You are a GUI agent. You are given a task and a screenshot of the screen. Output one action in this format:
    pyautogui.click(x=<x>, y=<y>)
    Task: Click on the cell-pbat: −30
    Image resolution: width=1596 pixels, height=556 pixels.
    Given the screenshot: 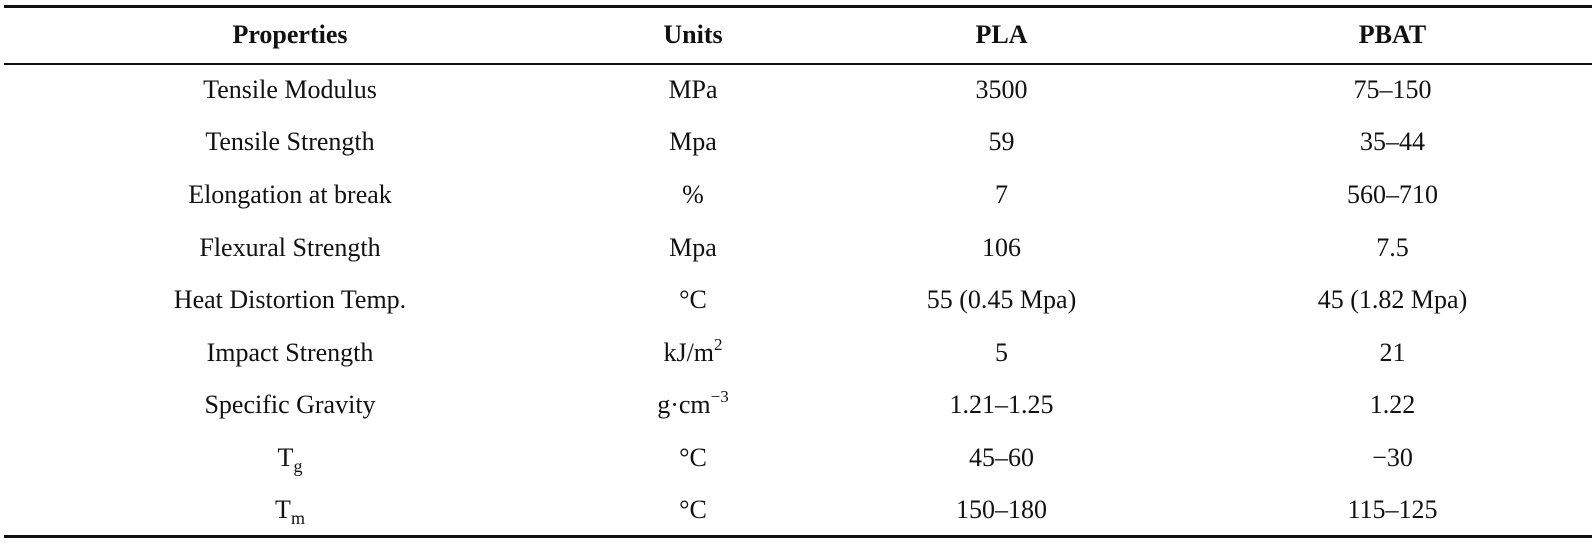 What is the action you would take?
    pyautogui.click(x=1392, y=457)
    